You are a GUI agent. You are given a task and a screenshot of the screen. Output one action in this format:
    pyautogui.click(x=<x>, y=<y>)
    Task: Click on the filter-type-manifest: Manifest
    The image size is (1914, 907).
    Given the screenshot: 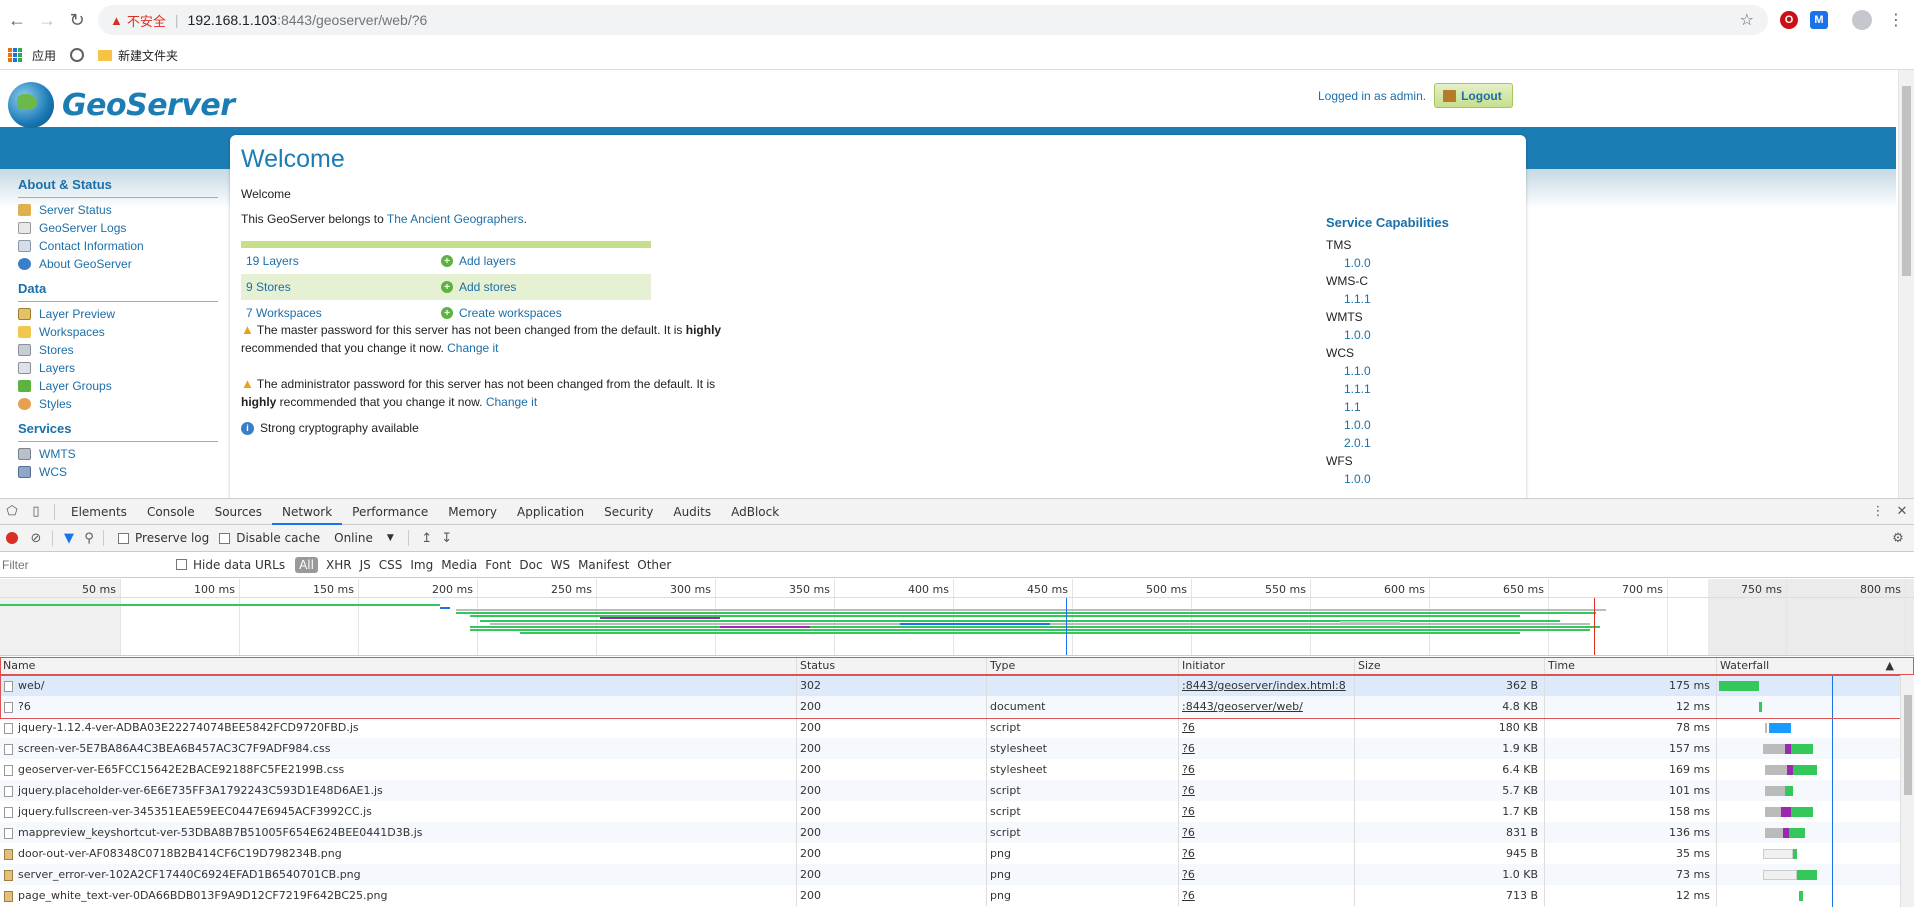 What is the action you would take?
    pyautogui.click(x=604, y=564)
    